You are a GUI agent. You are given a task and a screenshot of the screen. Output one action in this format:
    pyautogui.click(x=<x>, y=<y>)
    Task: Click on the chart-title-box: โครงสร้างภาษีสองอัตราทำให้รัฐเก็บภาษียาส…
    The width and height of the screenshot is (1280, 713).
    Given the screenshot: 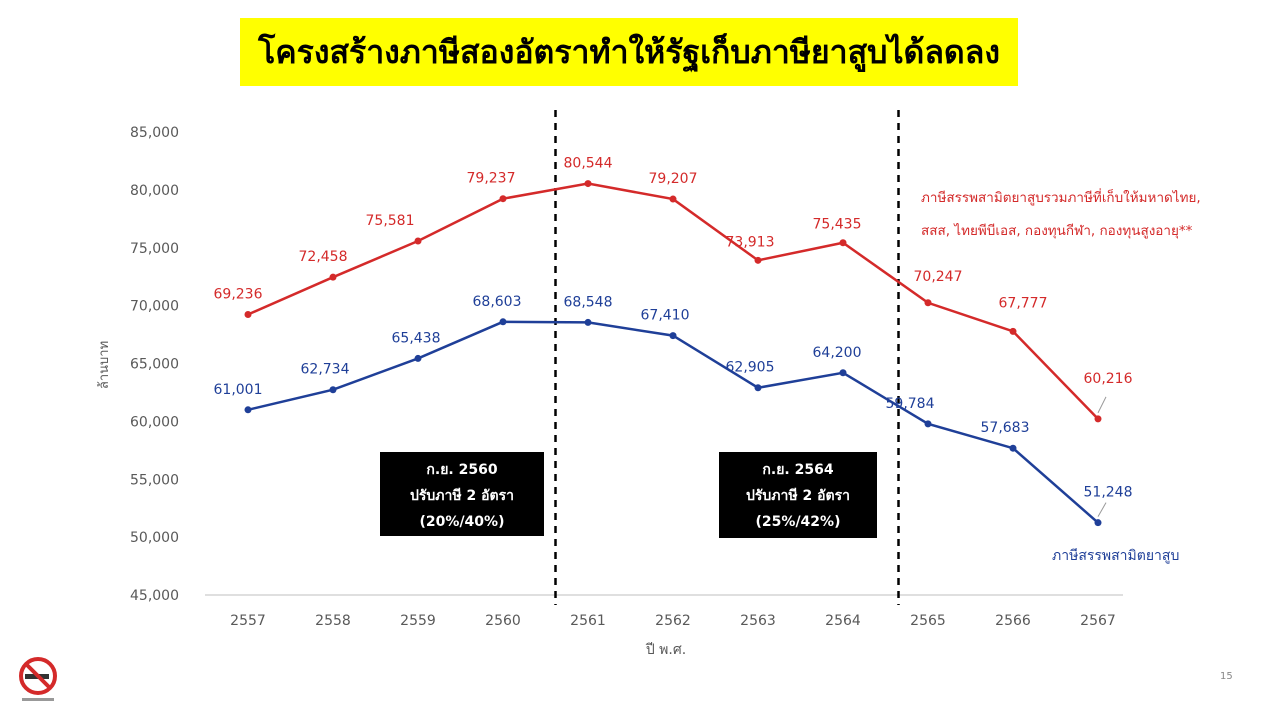 What is the action you would take?
    pyautogui.click(x=629, y=52)
    